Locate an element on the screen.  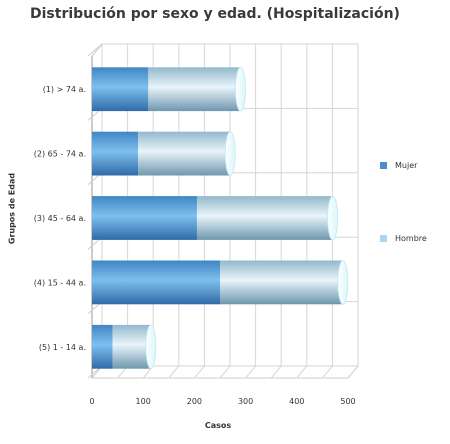
x-tick-label: 100 is located at coordinates (143, 401).